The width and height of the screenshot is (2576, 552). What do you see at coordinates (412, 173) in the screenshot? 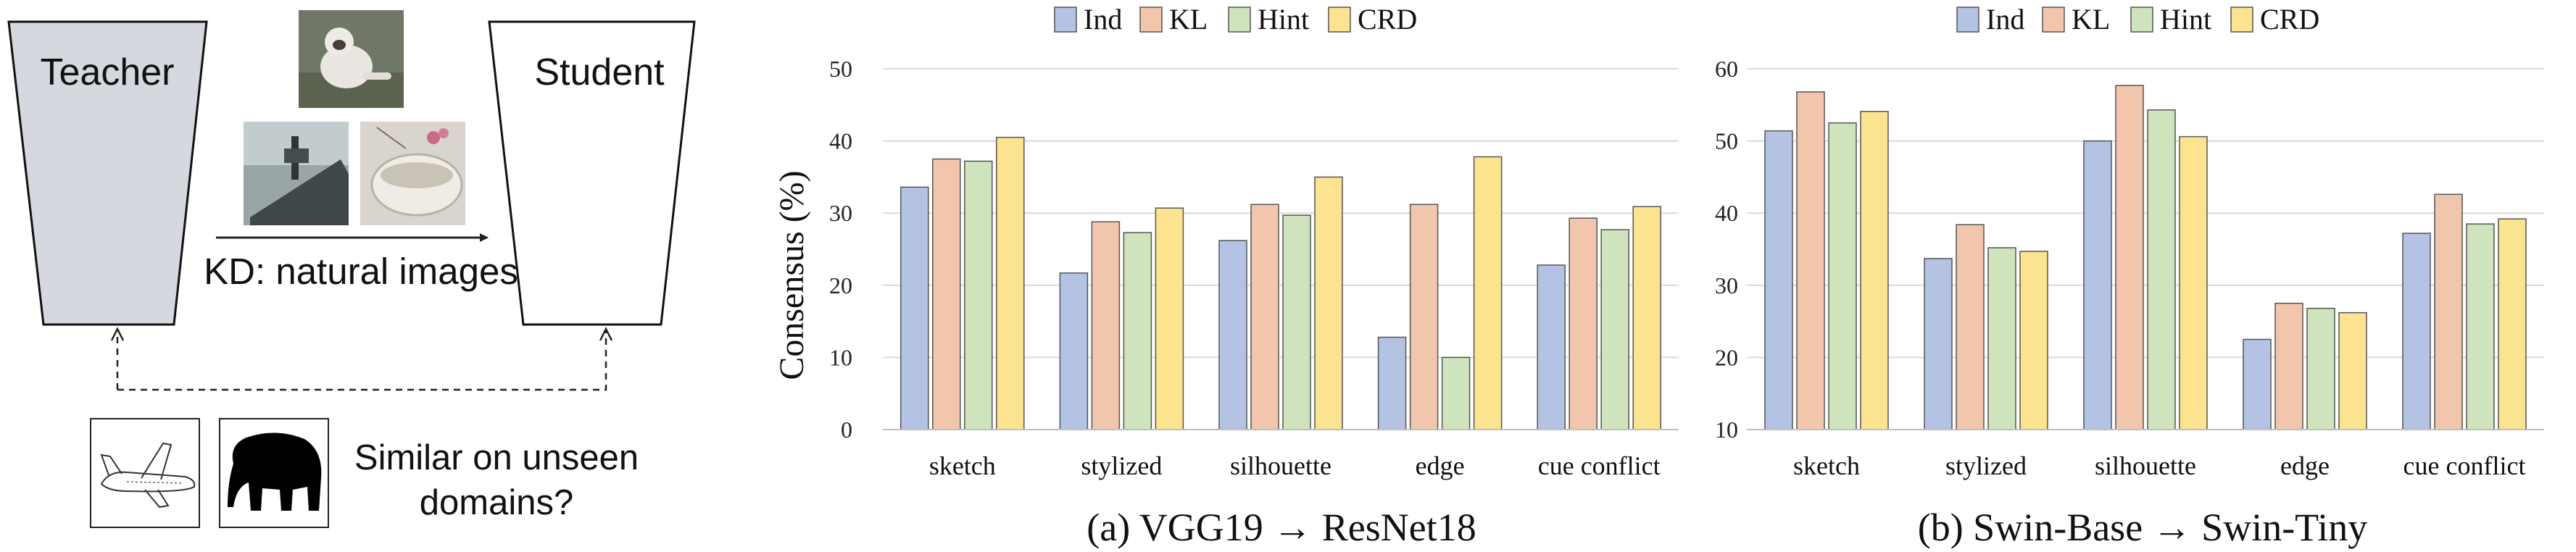
I see `bowl-photo` at bounding box center [412, 173].